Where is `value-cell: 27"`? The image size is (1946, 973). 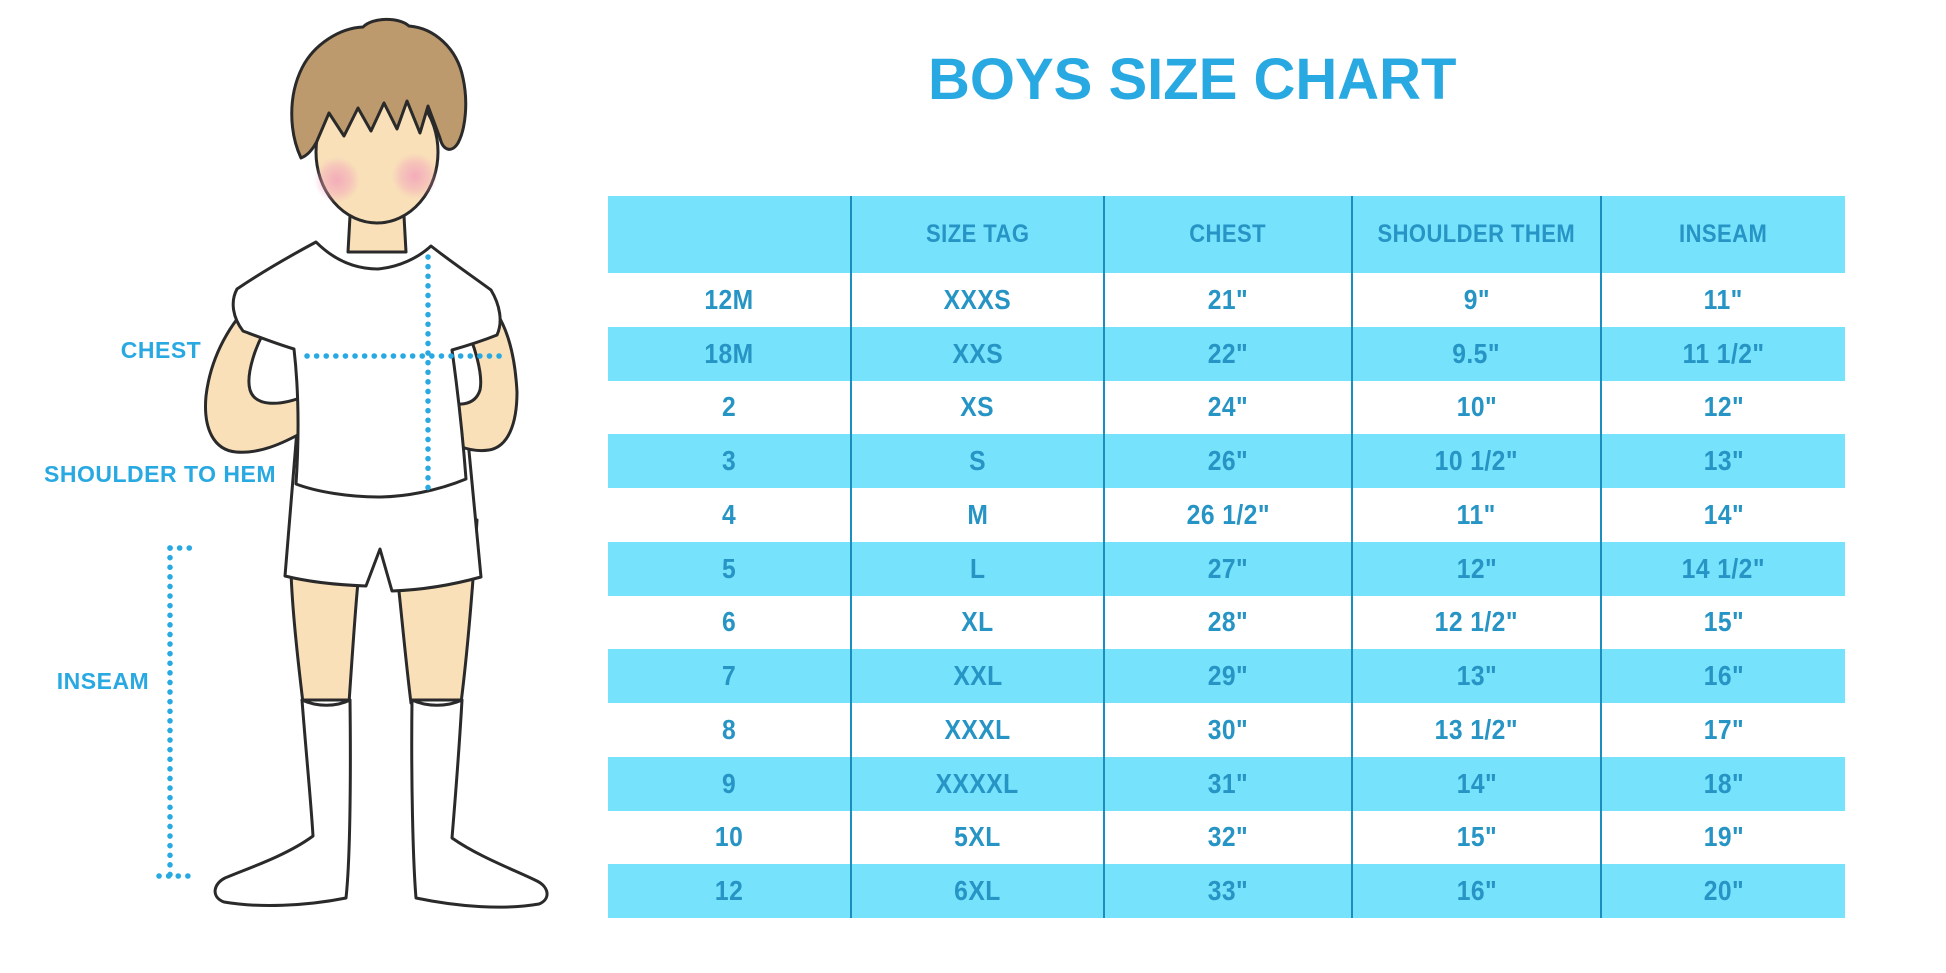
value-cell: 27" is located at coordinates (1227, 568).